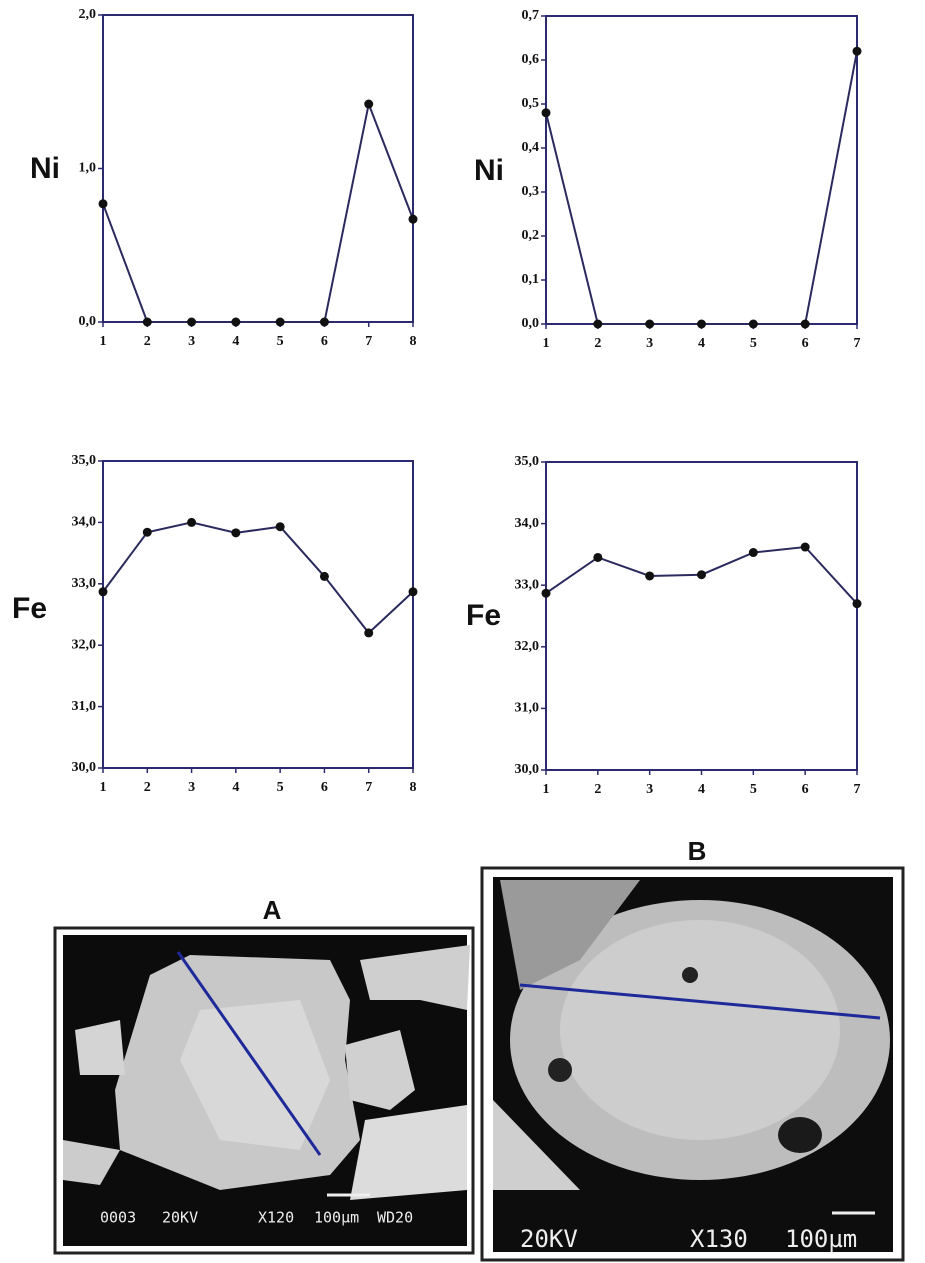 This screenshot has height=1263, width=925. I want to click on y-tick-label: 0,3, so click(531, 191).